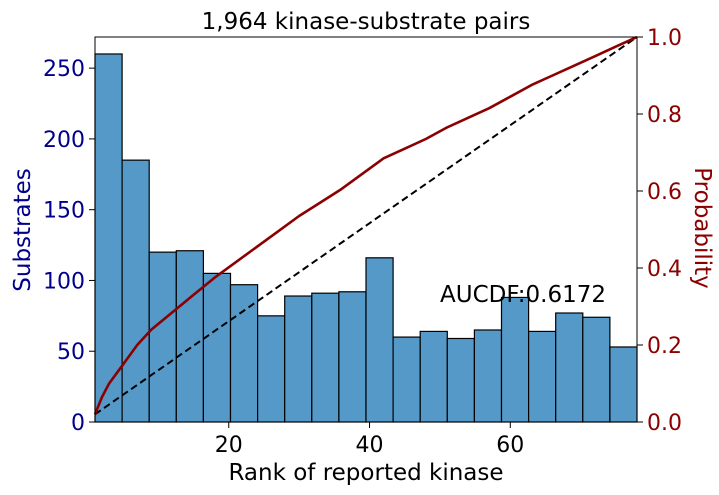 This screenshot has height=495, width=719. What do you see at coordinates (664, 269) in the screenshot?
I see `right-tick-label: 0.4` at bounding box center [664, 269].